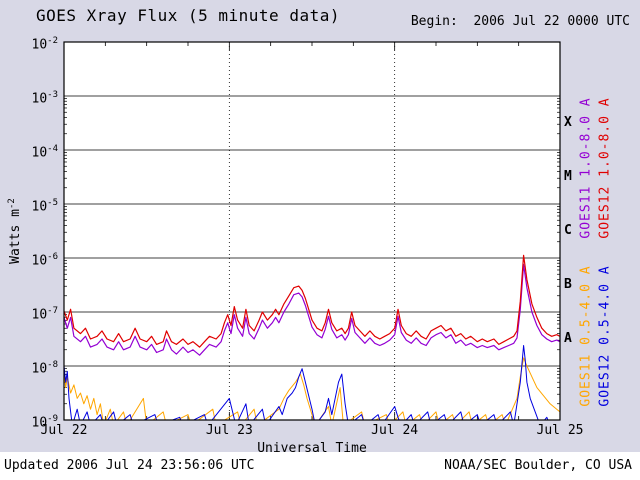  Describe the element at coordinates (129, 465) in the screenshot. I see `updated-timestamp: Updated 2006 Jul 24 23:56:06 UTC` at that location.